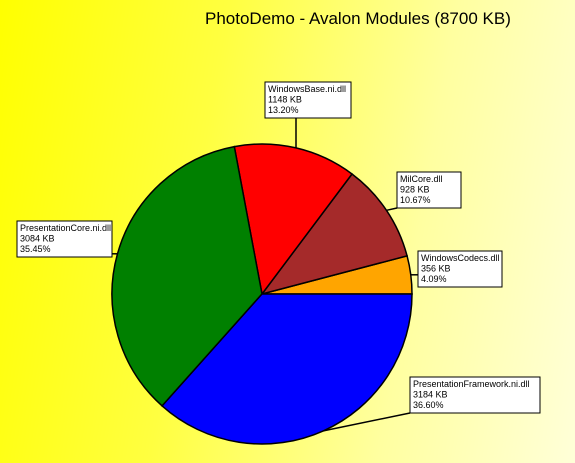 This screenshot has width=575, height=463. I want to click on slice-percent-label-1: 10.67%, so click(415, 200).